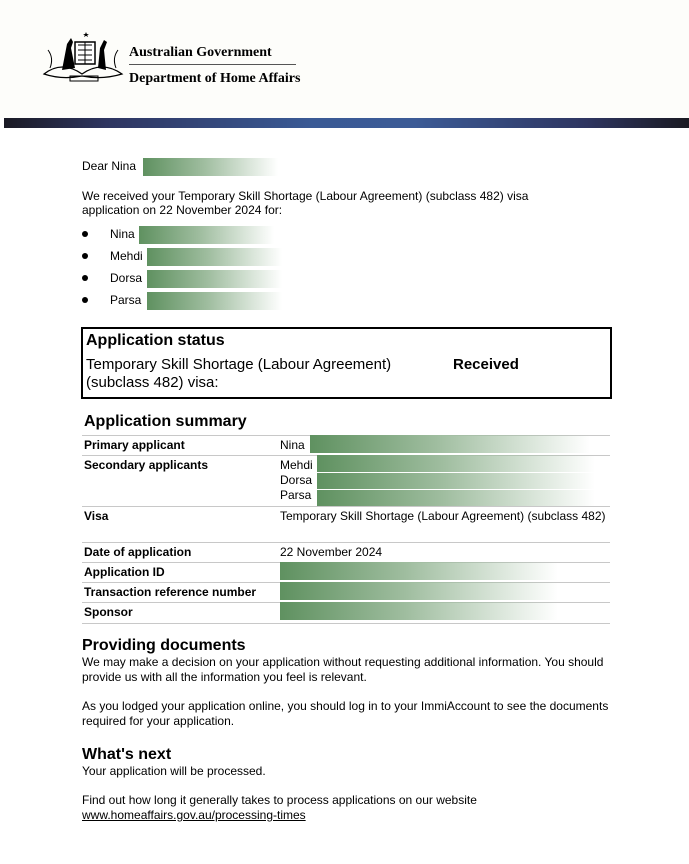 The image size is (689, 864). I want to click on header-band, so click(346, 123).